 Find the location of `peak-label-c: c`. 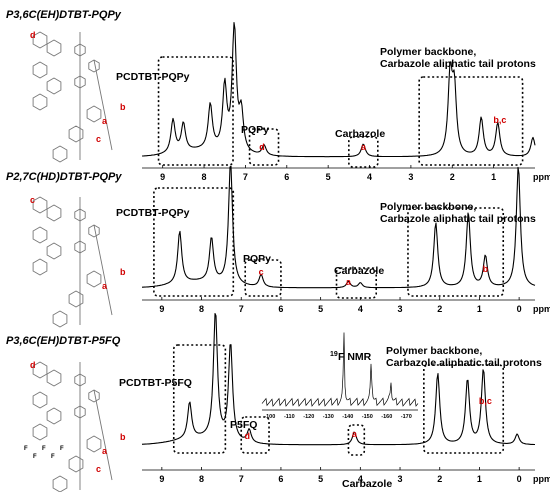

peak-label-c: c is located at coordinates (261, 272).